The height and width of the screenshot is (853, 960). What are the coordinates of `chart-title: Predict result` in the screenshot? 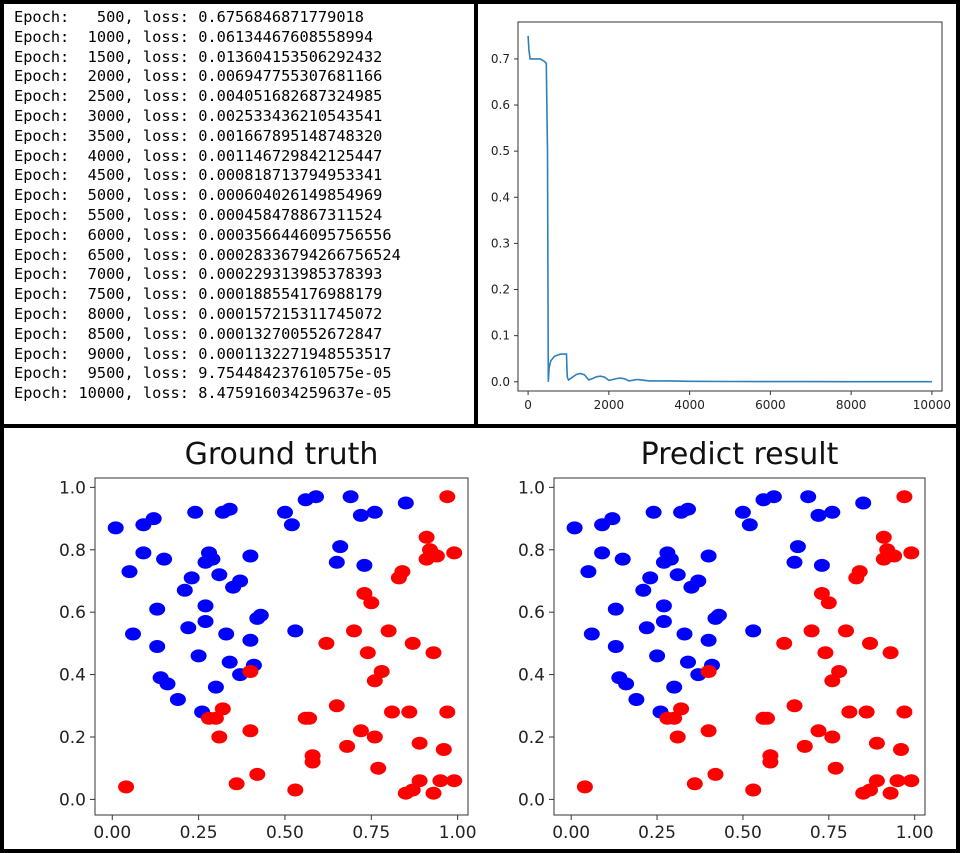 It's located at (740, 454).